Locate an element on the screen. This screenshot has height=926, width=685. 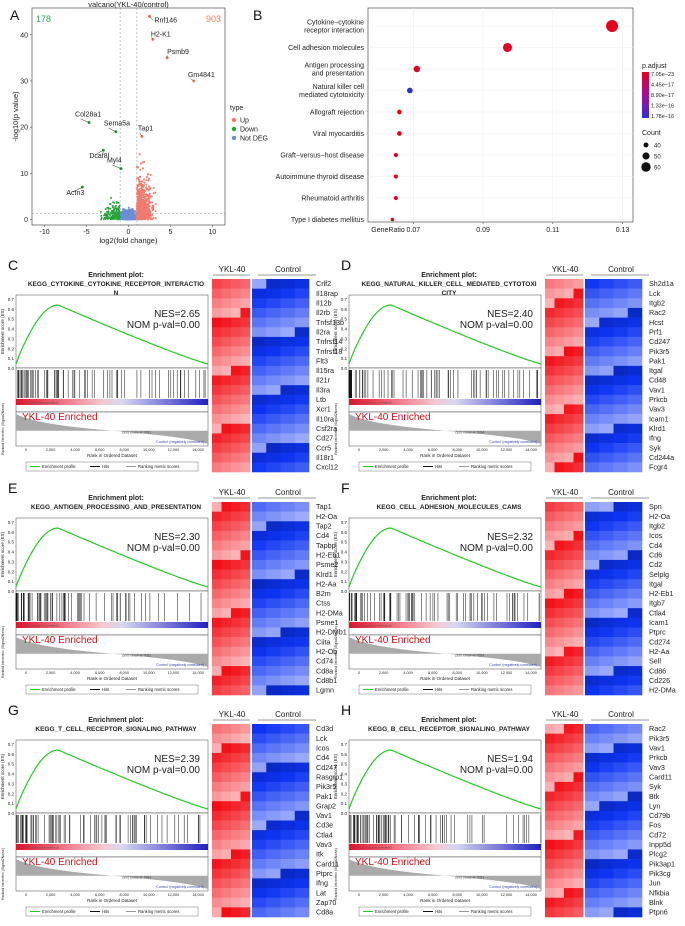
gene-row-label: H2-DMa is located at coordinates (329, 612).